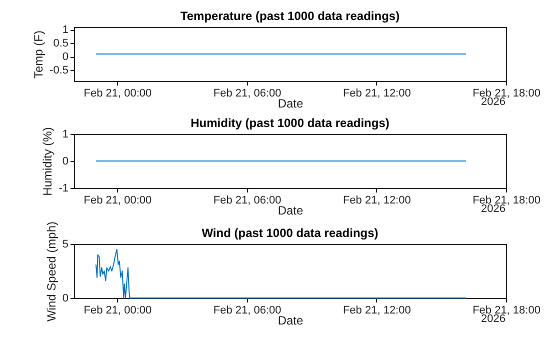 This screenshot has width=560, height=337. Describe the element at coordinates (290, 123) in the screenshot. I see `chart-title: Humidity (past 1000 data readings)` at that location.